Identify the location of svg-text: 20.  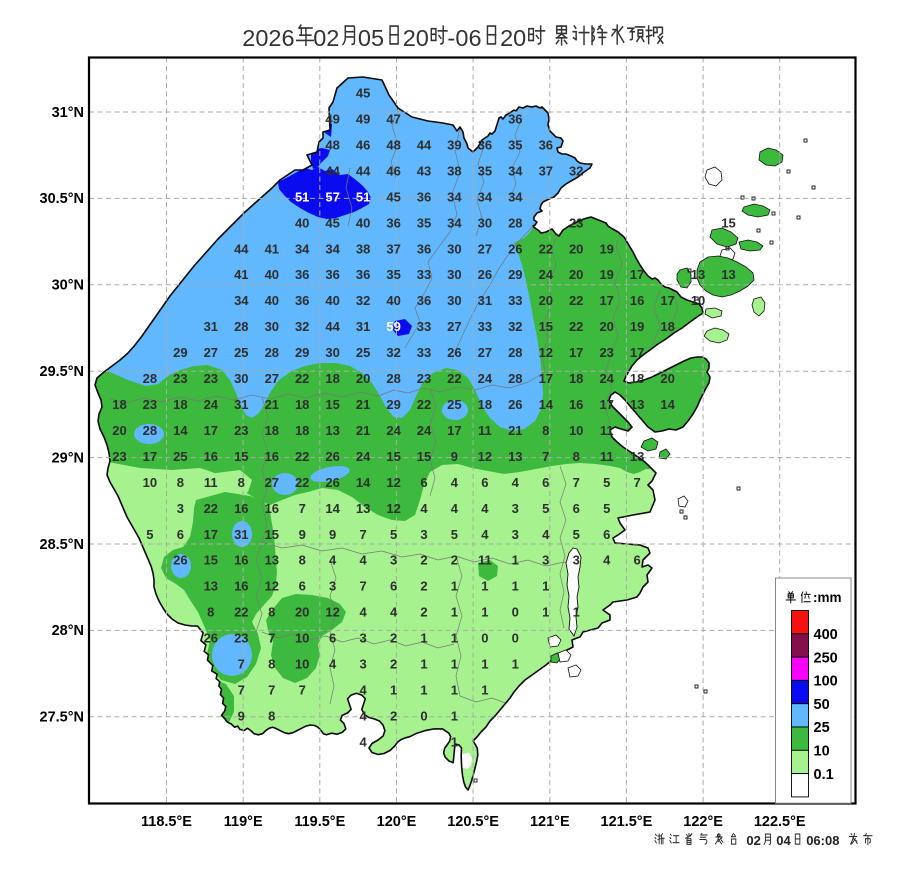
(606, 326).